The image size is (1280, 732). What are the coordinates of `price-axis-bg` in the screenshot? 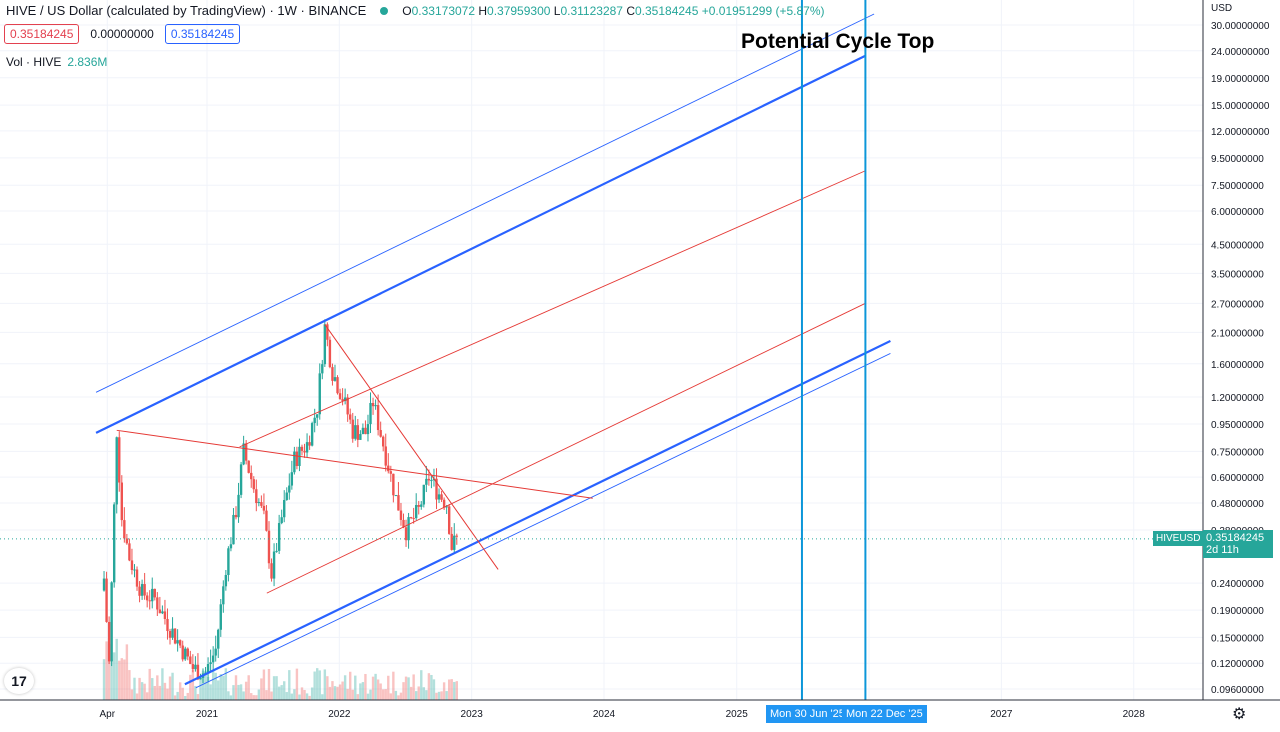 It's located at (1241, 350).